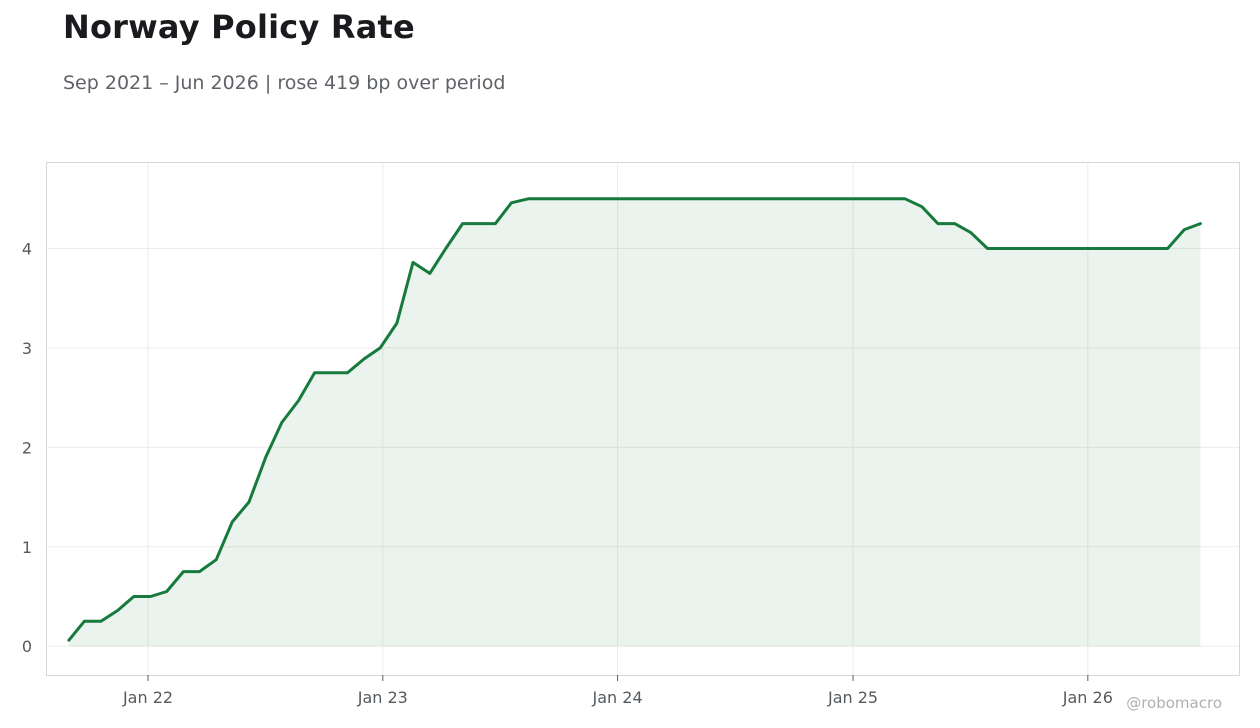 The image size is (1260, 728). What do you see at coordinates (382, 697) in the screenshot?
I see `x-tick-label: Jan 23` at bounding box center [382, 697].